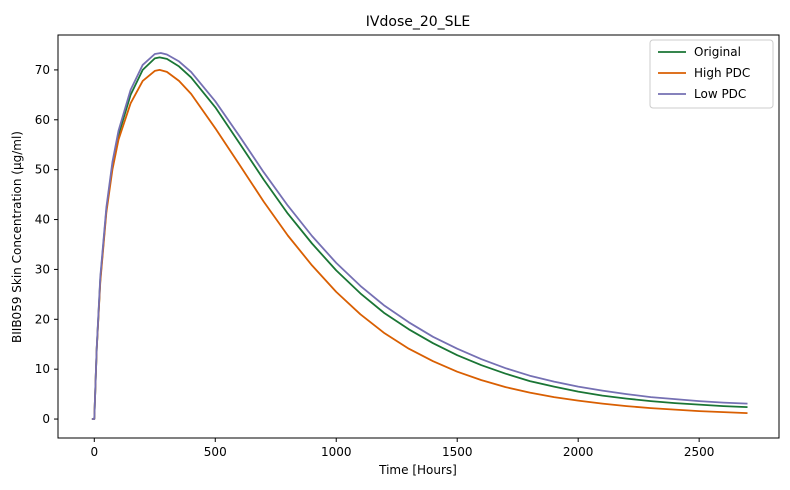 The height and width of the screenshot is (490, 790). I want to click on x-tick-label-3: 1500, so click(457, 452).